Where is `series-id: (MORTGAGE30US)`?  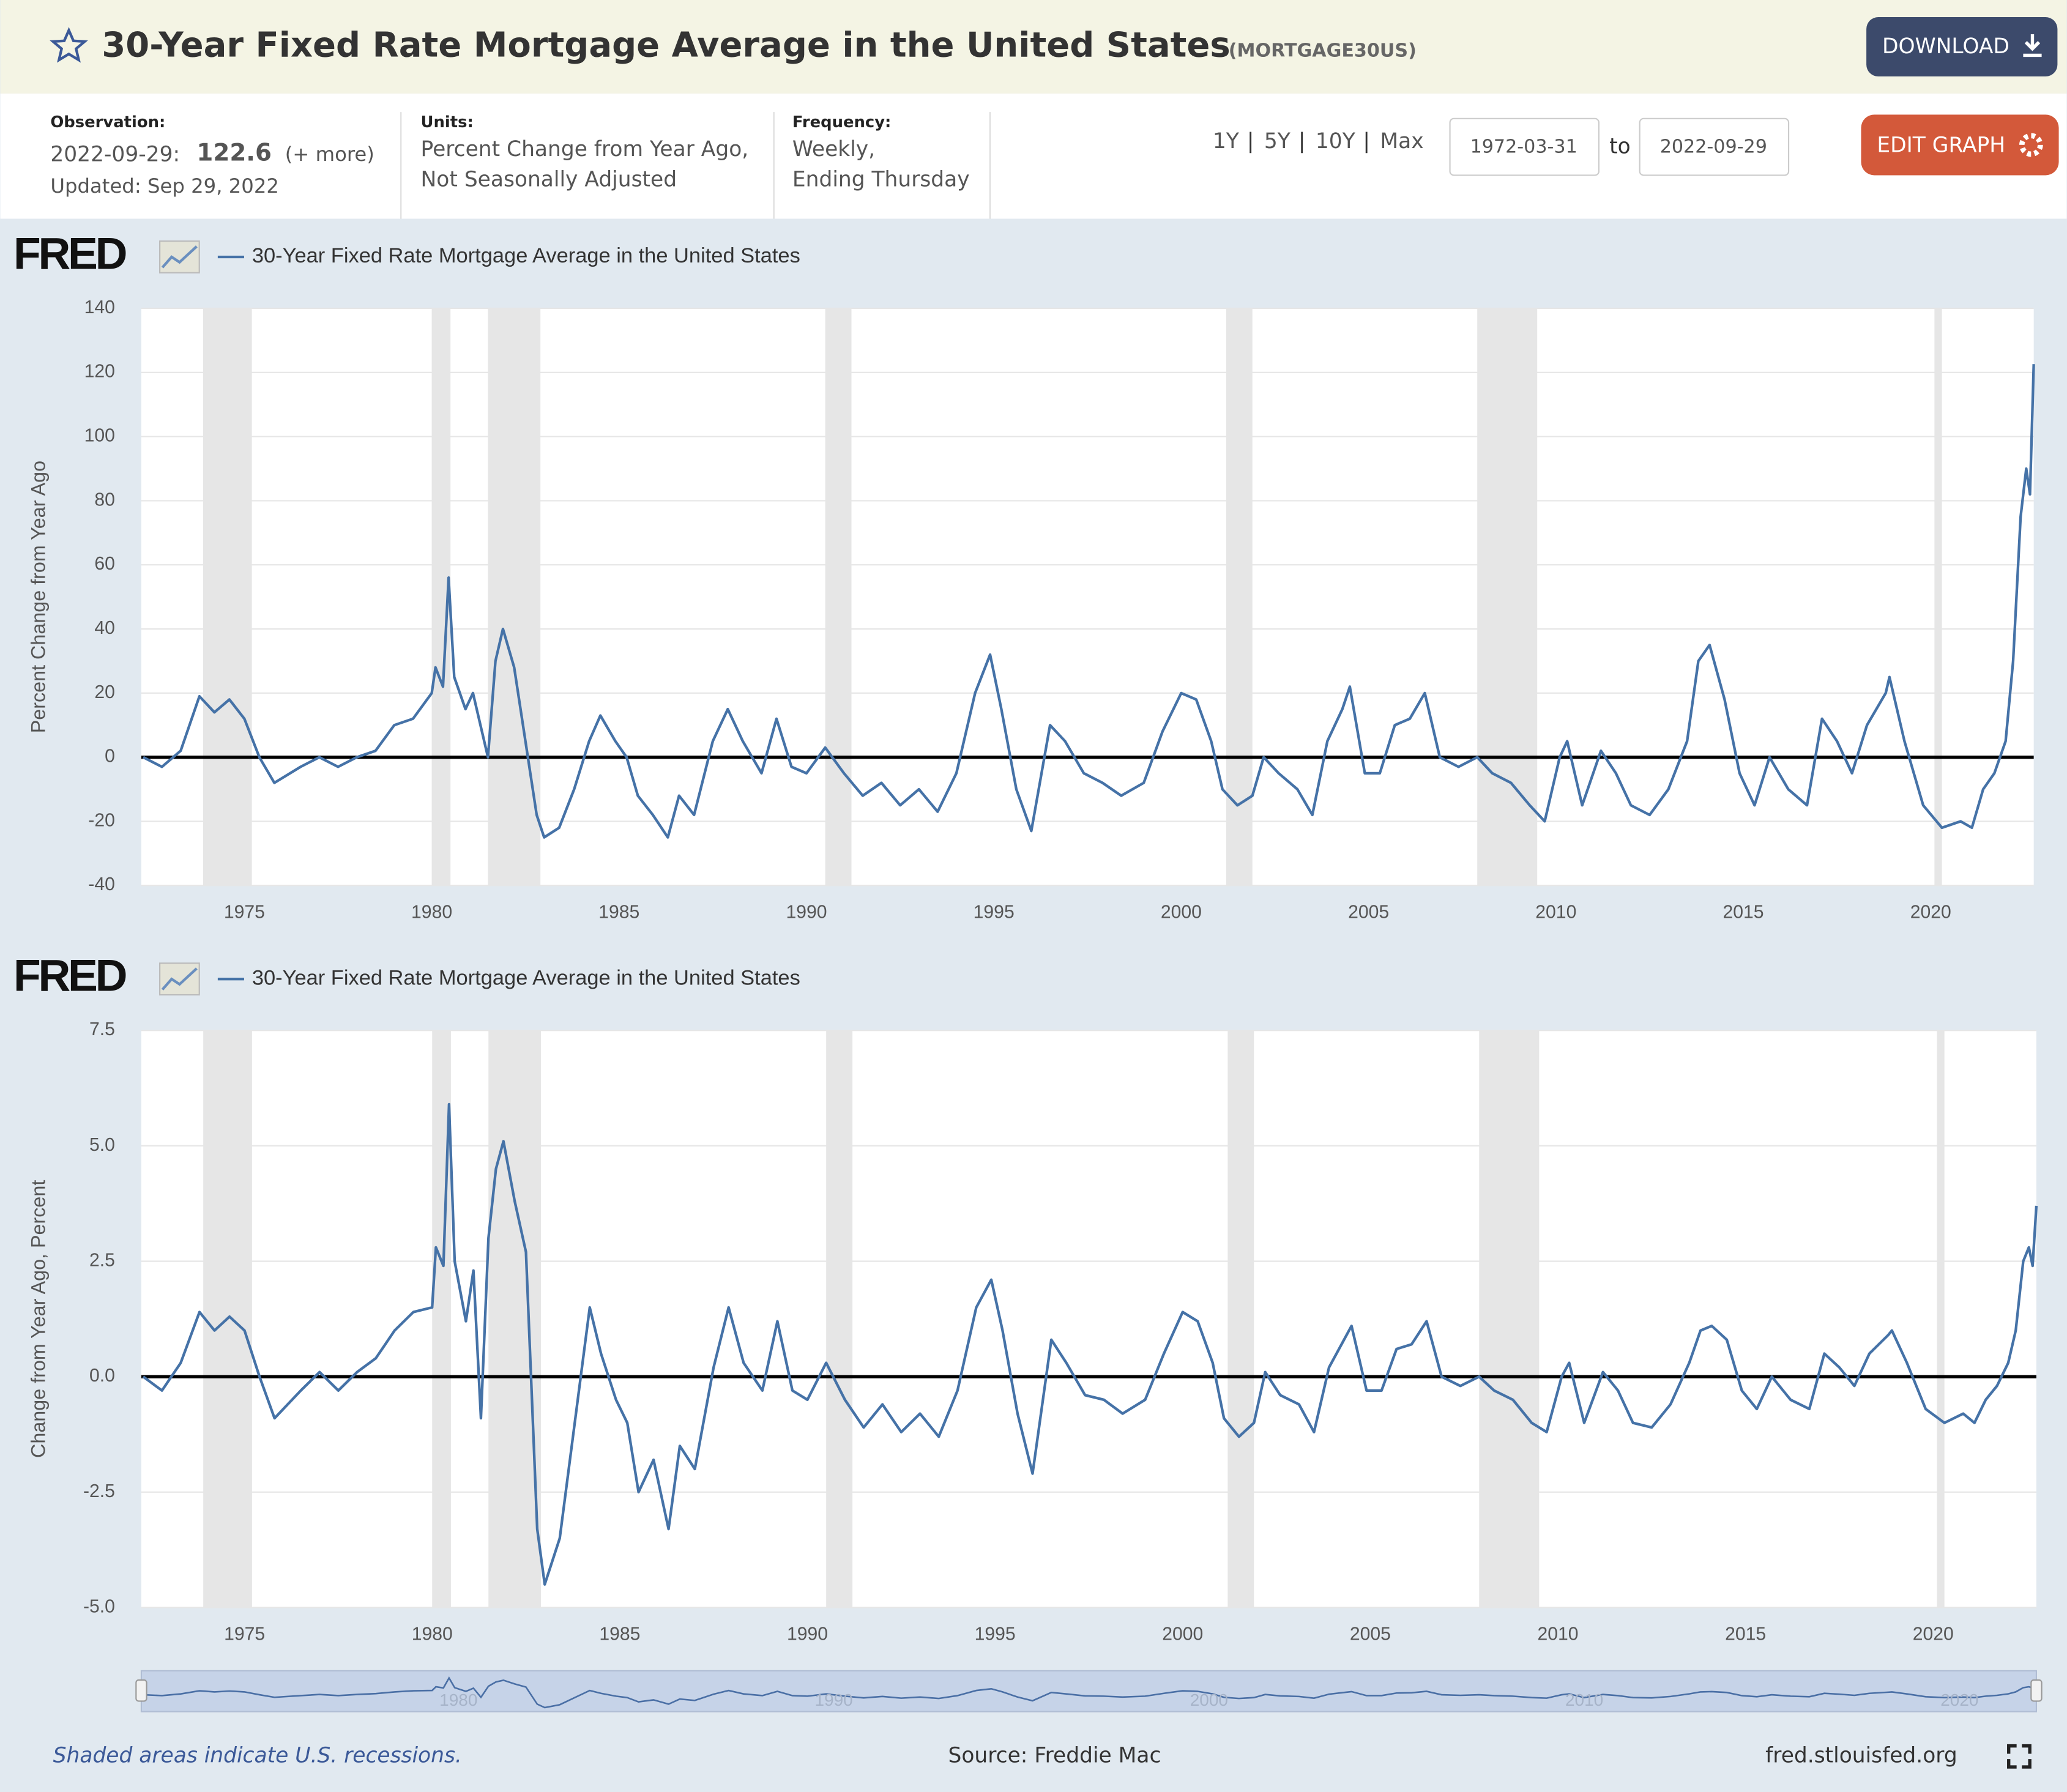 series-id: (MORTGAGE30US) is located at coordinates (1323, 51).